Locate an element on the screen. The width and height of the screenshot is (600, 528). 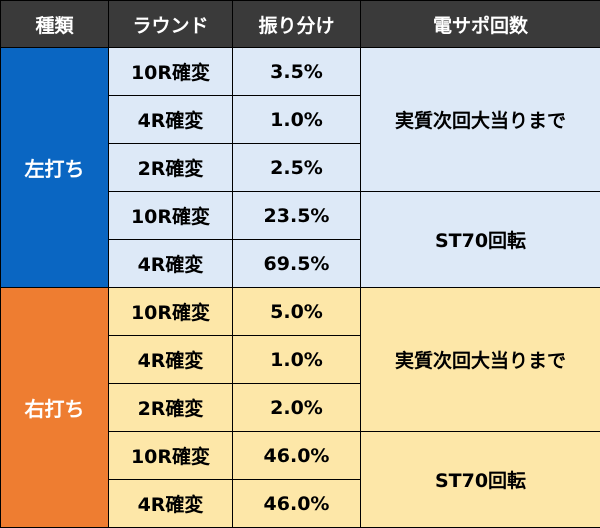
table-row: 左打ち 10R確変 3.5% 実質次回大当りまで is located at coordinates (300, 72).